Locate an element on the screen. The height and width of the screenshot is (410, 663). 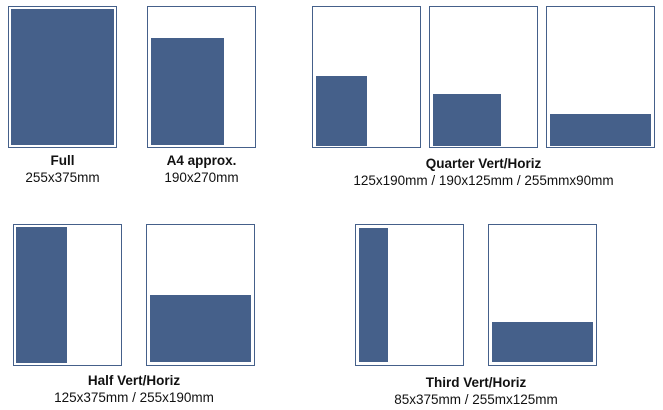
full-sizes: 255x375mm is located at coordinates (62, 177).